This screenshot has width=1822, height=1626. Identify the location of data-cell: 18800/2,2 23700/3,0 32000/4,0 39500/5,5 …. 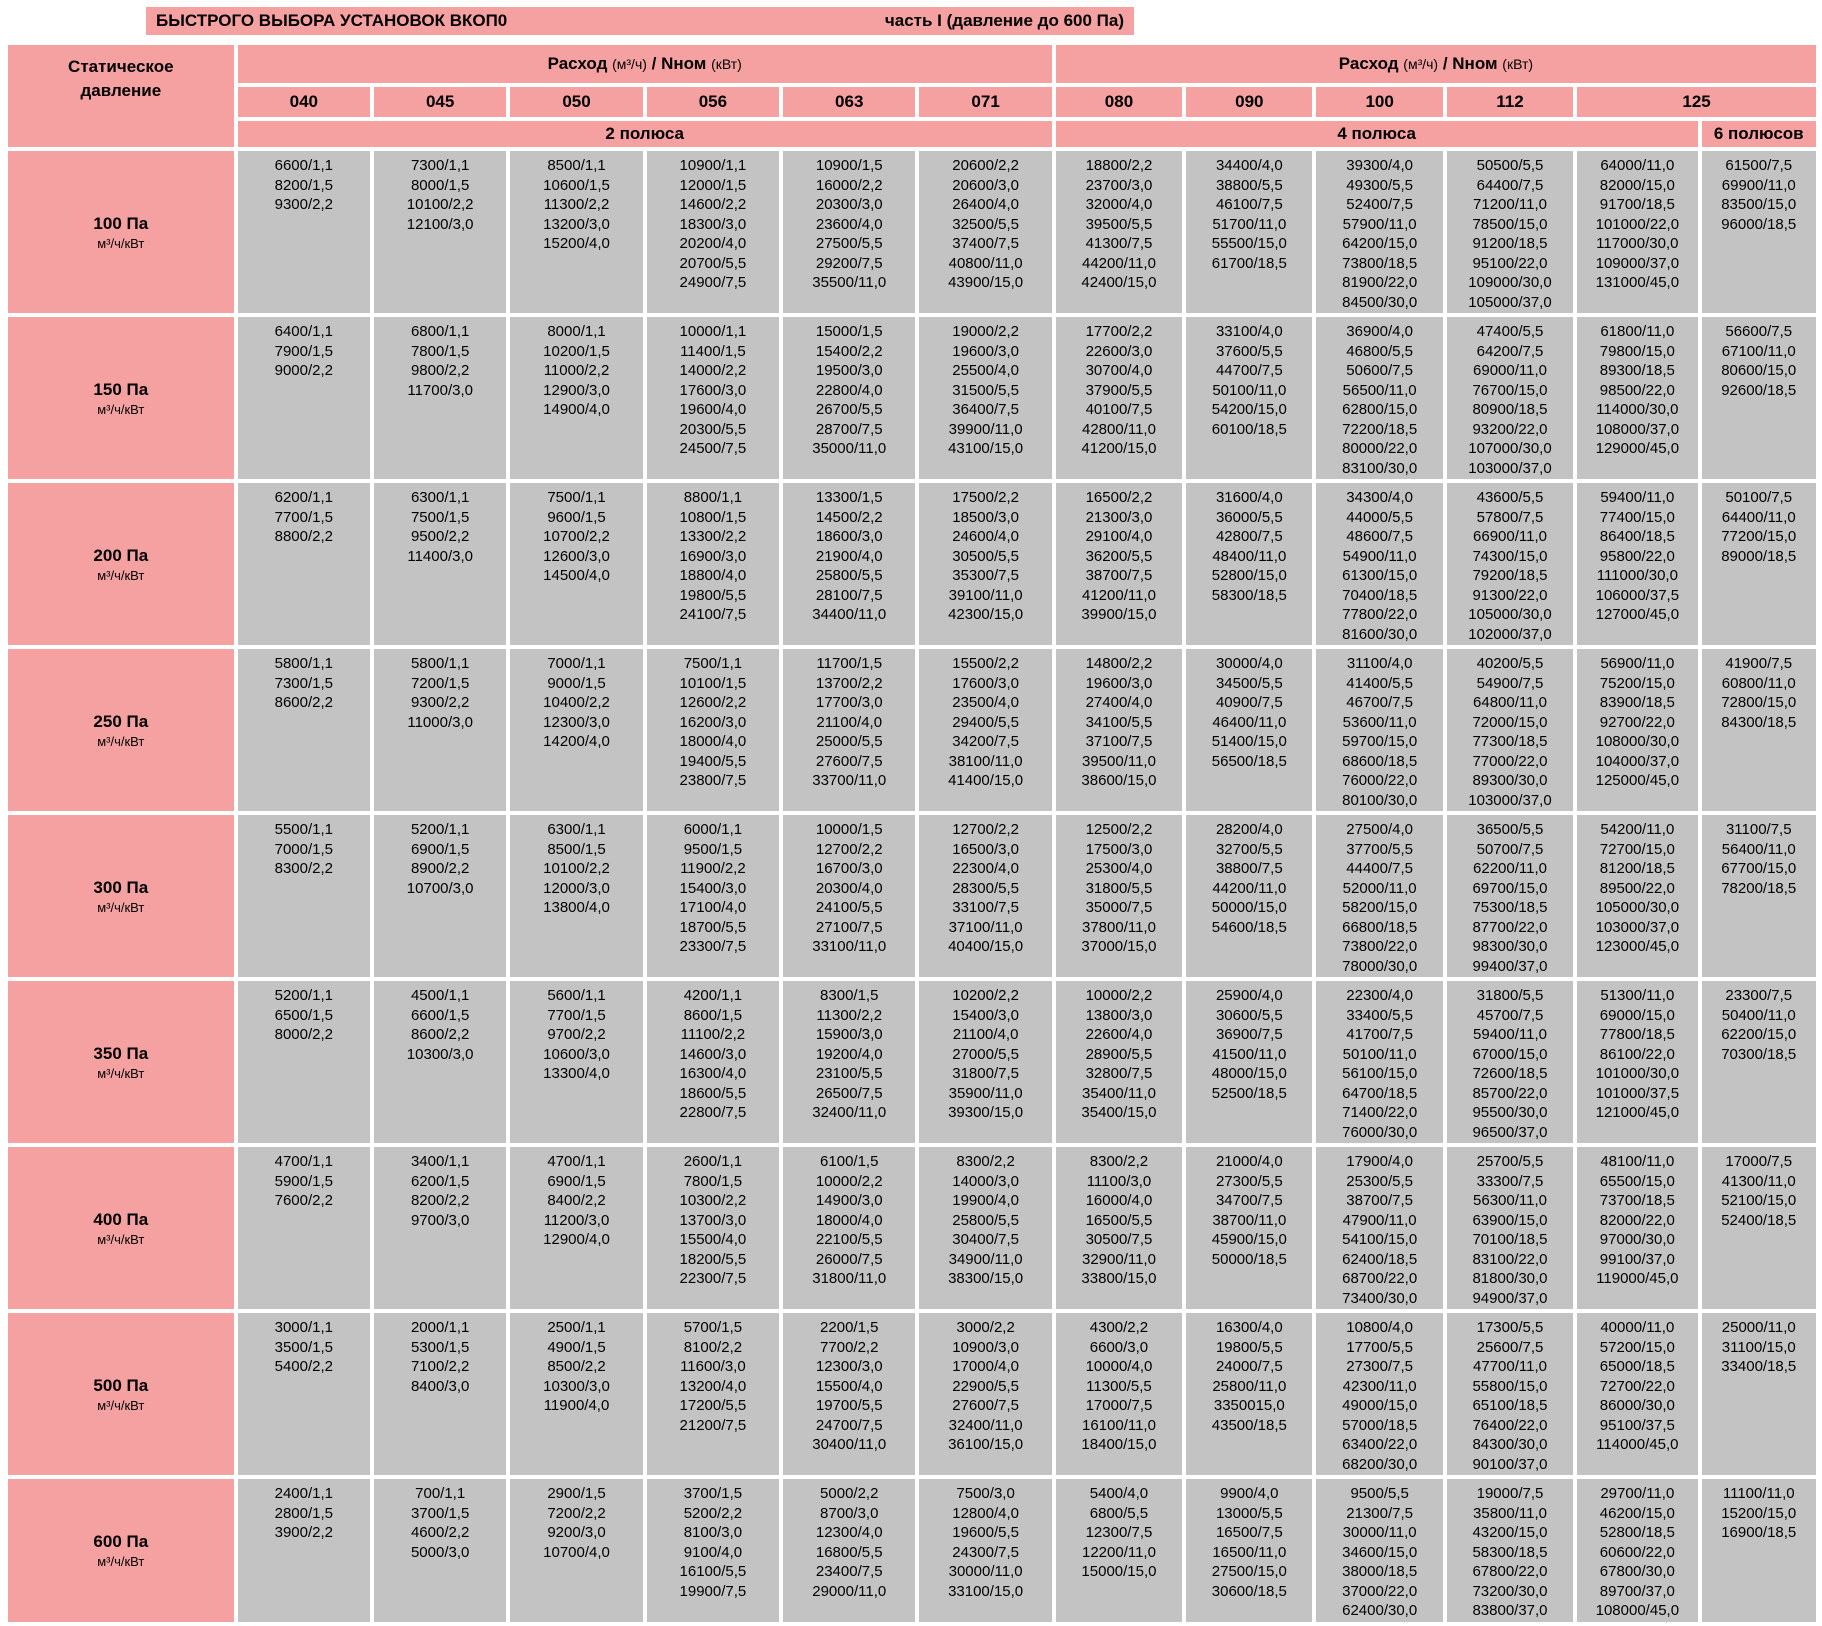
(1119, 232).